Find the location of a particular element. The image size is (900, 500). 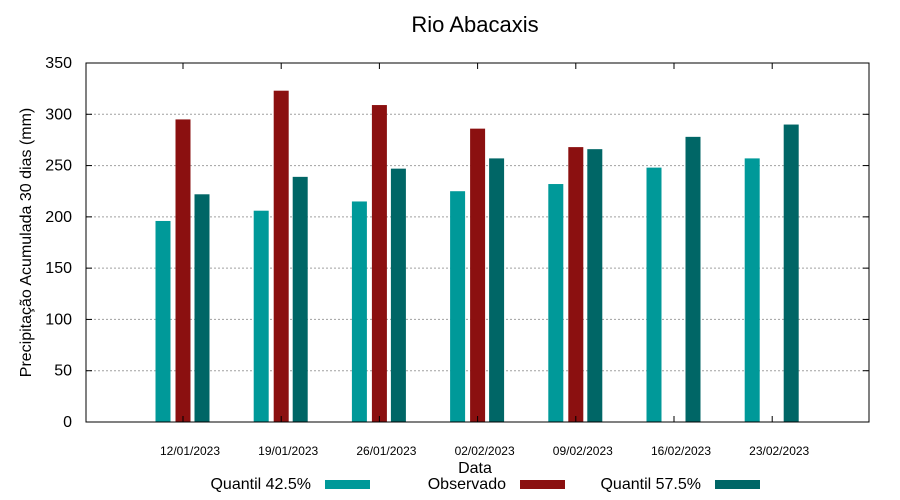

x-tick-label: 02/02/2023 is located at coordinates (485, 451).